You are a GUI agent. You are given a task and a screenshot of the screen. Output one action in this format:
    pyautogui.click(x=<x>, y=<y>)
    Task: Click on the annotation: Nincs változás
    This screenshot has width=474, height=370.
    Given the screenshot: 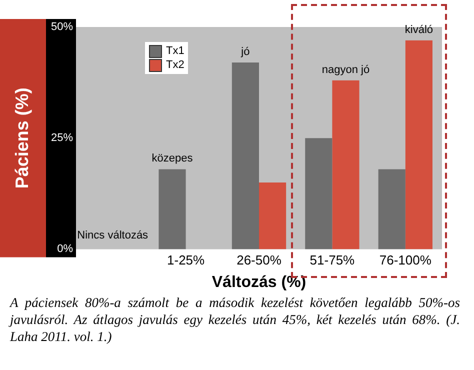 What is the action you would take?
    pyautogui.click(x=113, y=236)
    